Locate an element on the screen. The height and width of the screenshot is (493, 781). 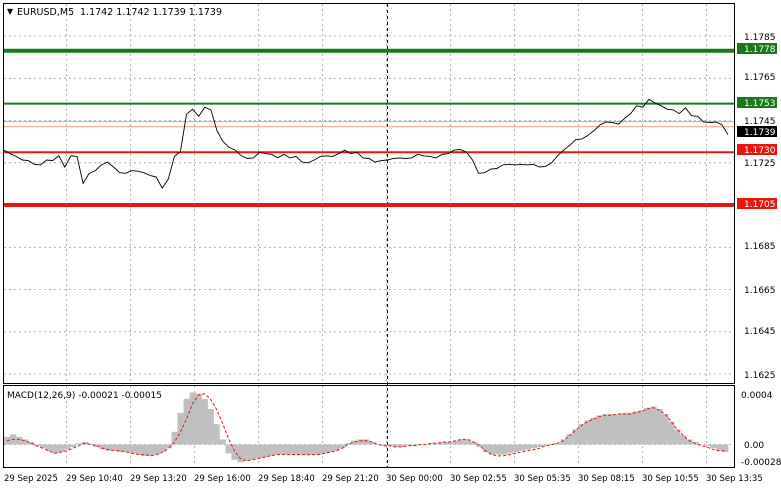
price-tick-label: 1.1625 is located at coordinates (760, 376).